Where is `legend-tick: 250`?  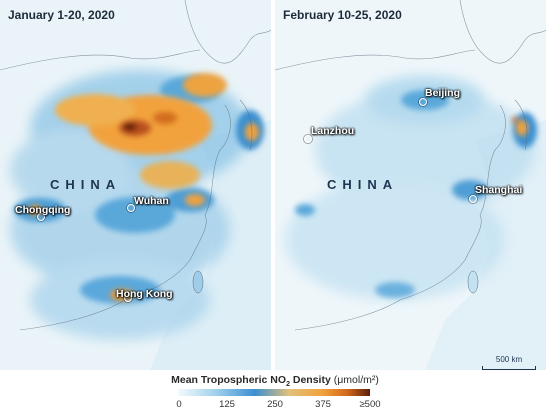
legend-tick: 250 is located at coordinates (275, 404).